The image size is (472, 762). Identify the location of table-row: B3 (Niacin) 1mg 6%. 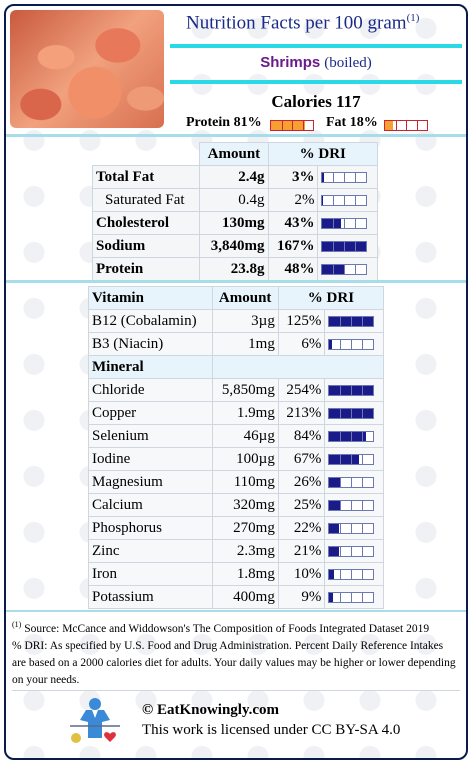
(236, 344).